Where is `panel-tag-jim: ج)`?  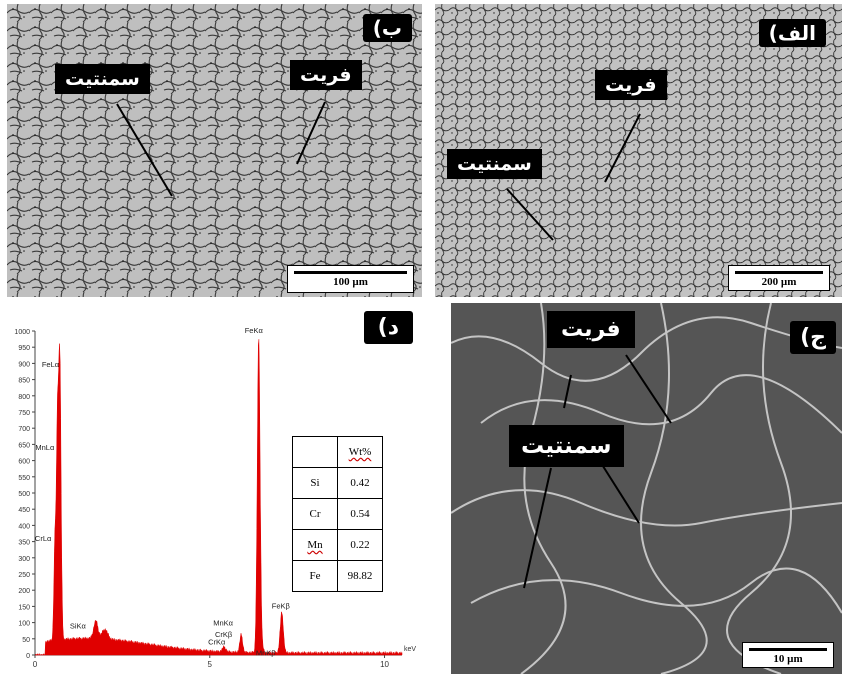 panel-tag-jim: ج) is located at coordinates (813, 337).